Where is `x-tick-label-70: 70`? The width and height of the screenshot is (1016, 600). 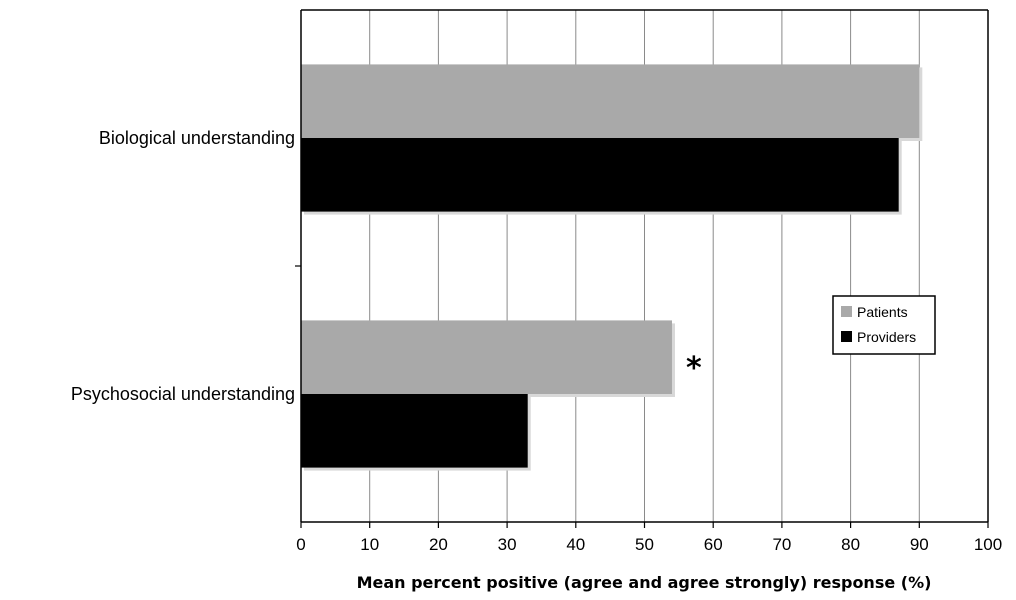 x-tick-label-70: 70 is located at coordinates (781, 544).